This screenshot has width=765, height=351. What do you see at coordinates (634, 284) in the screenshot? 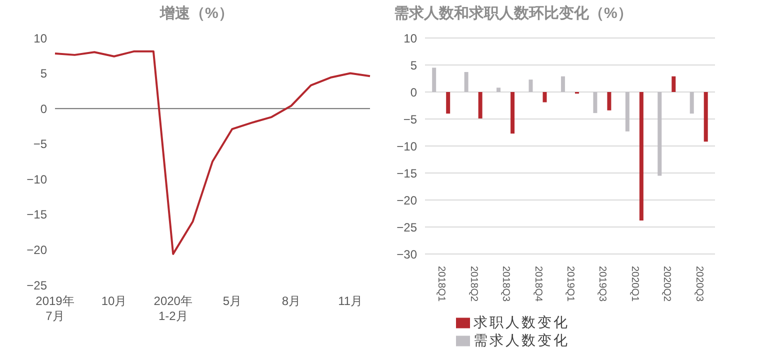
I see `x-tick-label: 2020Q1` at bounding box center [634, 284].